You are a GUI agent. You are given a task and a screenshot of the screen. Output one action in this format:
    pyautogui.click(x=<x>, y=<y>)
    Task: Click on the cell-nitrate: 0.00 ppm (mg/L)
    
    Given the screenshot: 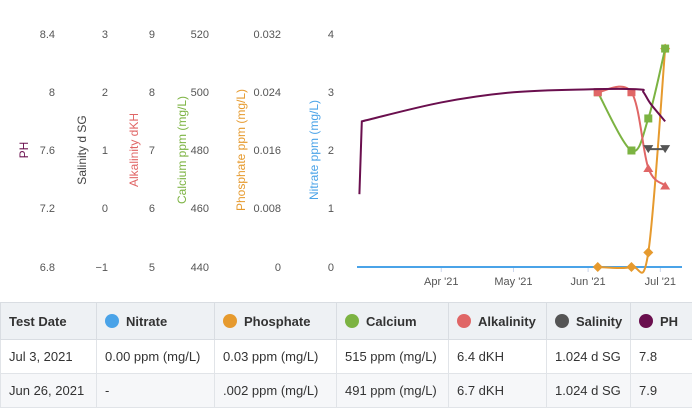 What is the action you would take?
    pyautogui.click(x=155, y=356)
    